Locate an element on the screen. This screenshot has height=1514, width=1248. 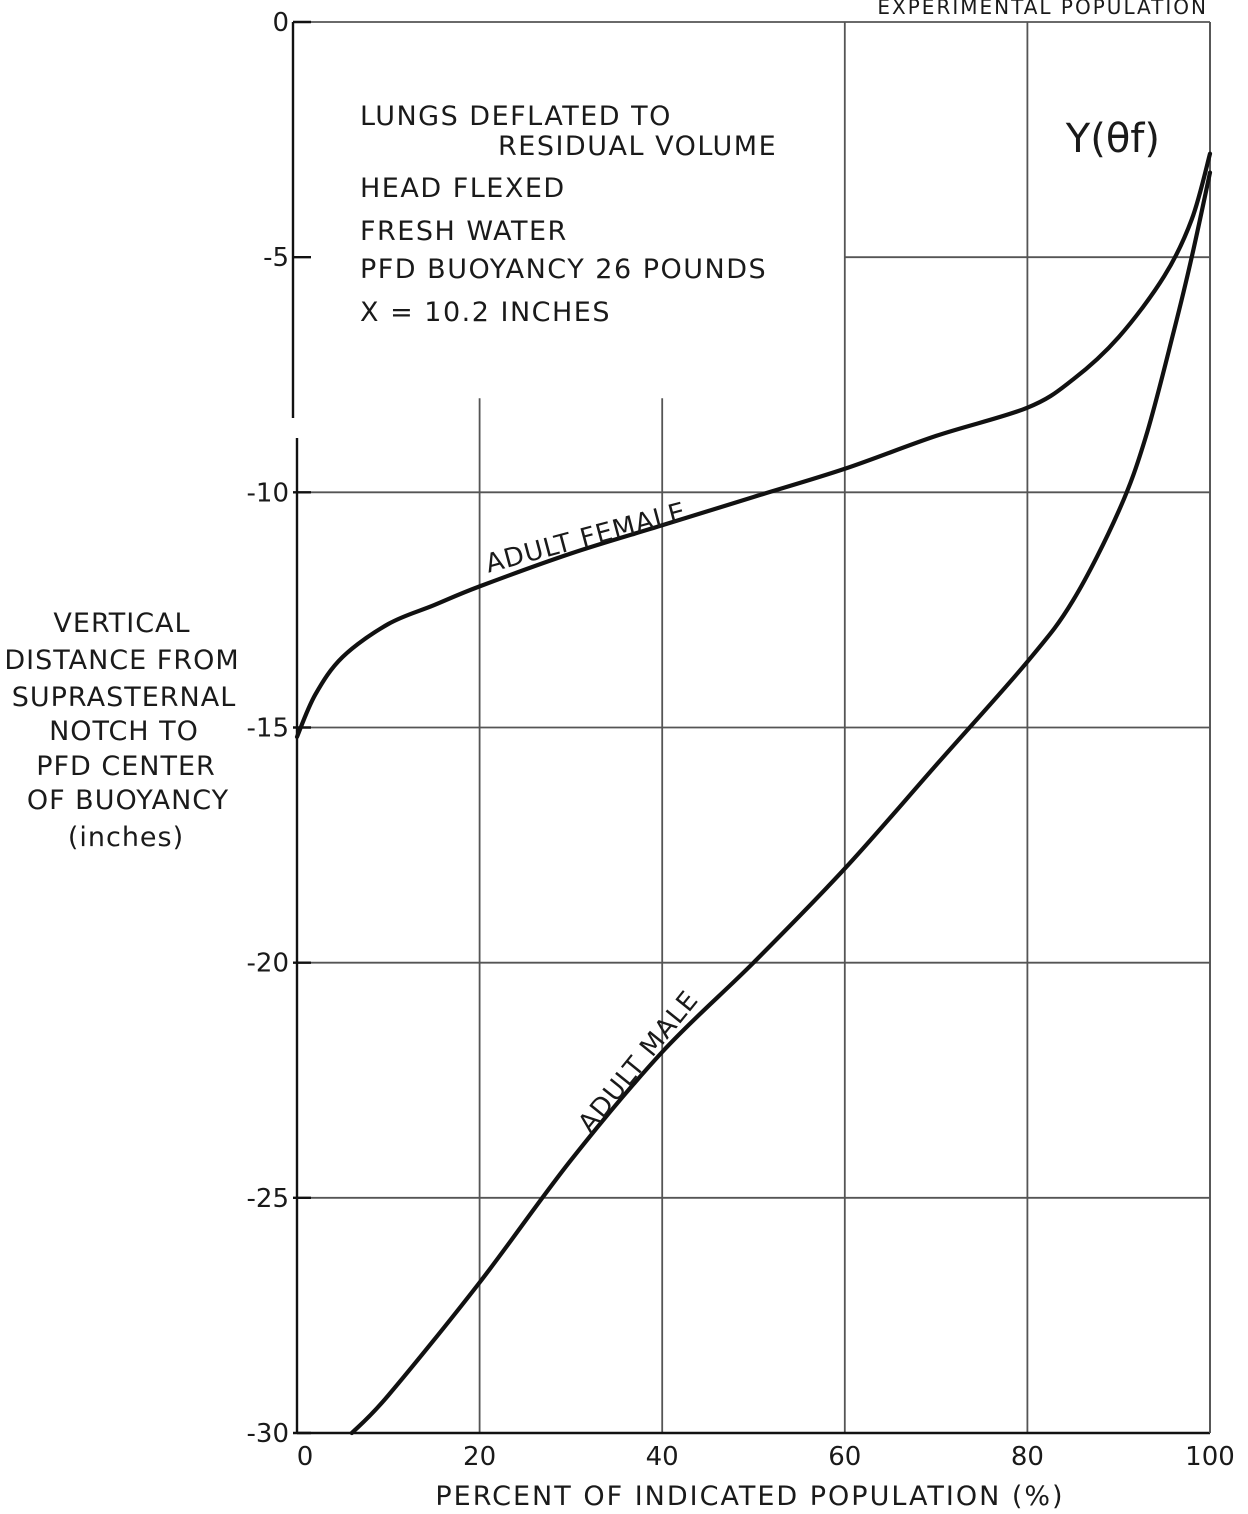
y-tick-label: -25 is located at coordinates (268, 1199).